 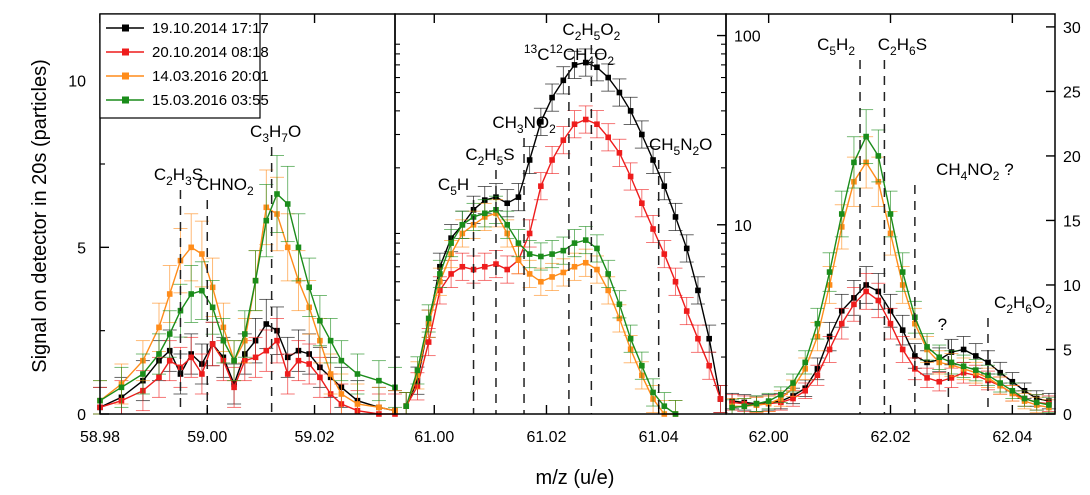 I want to click on annotation-label-p1-2: C3​H7​O, so click(x=275, y=133).